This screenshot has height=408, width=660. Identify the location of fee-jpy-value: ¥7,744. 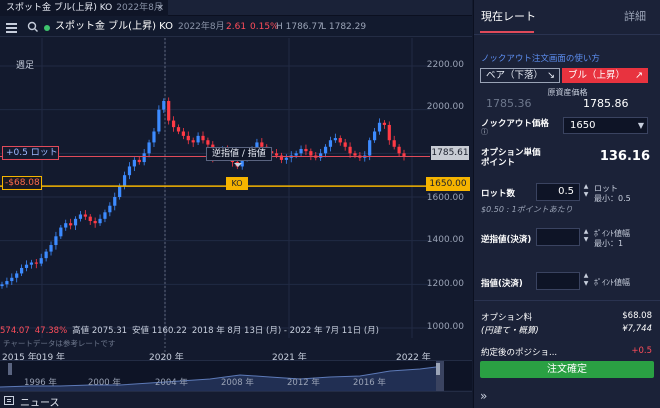
(637, 329).